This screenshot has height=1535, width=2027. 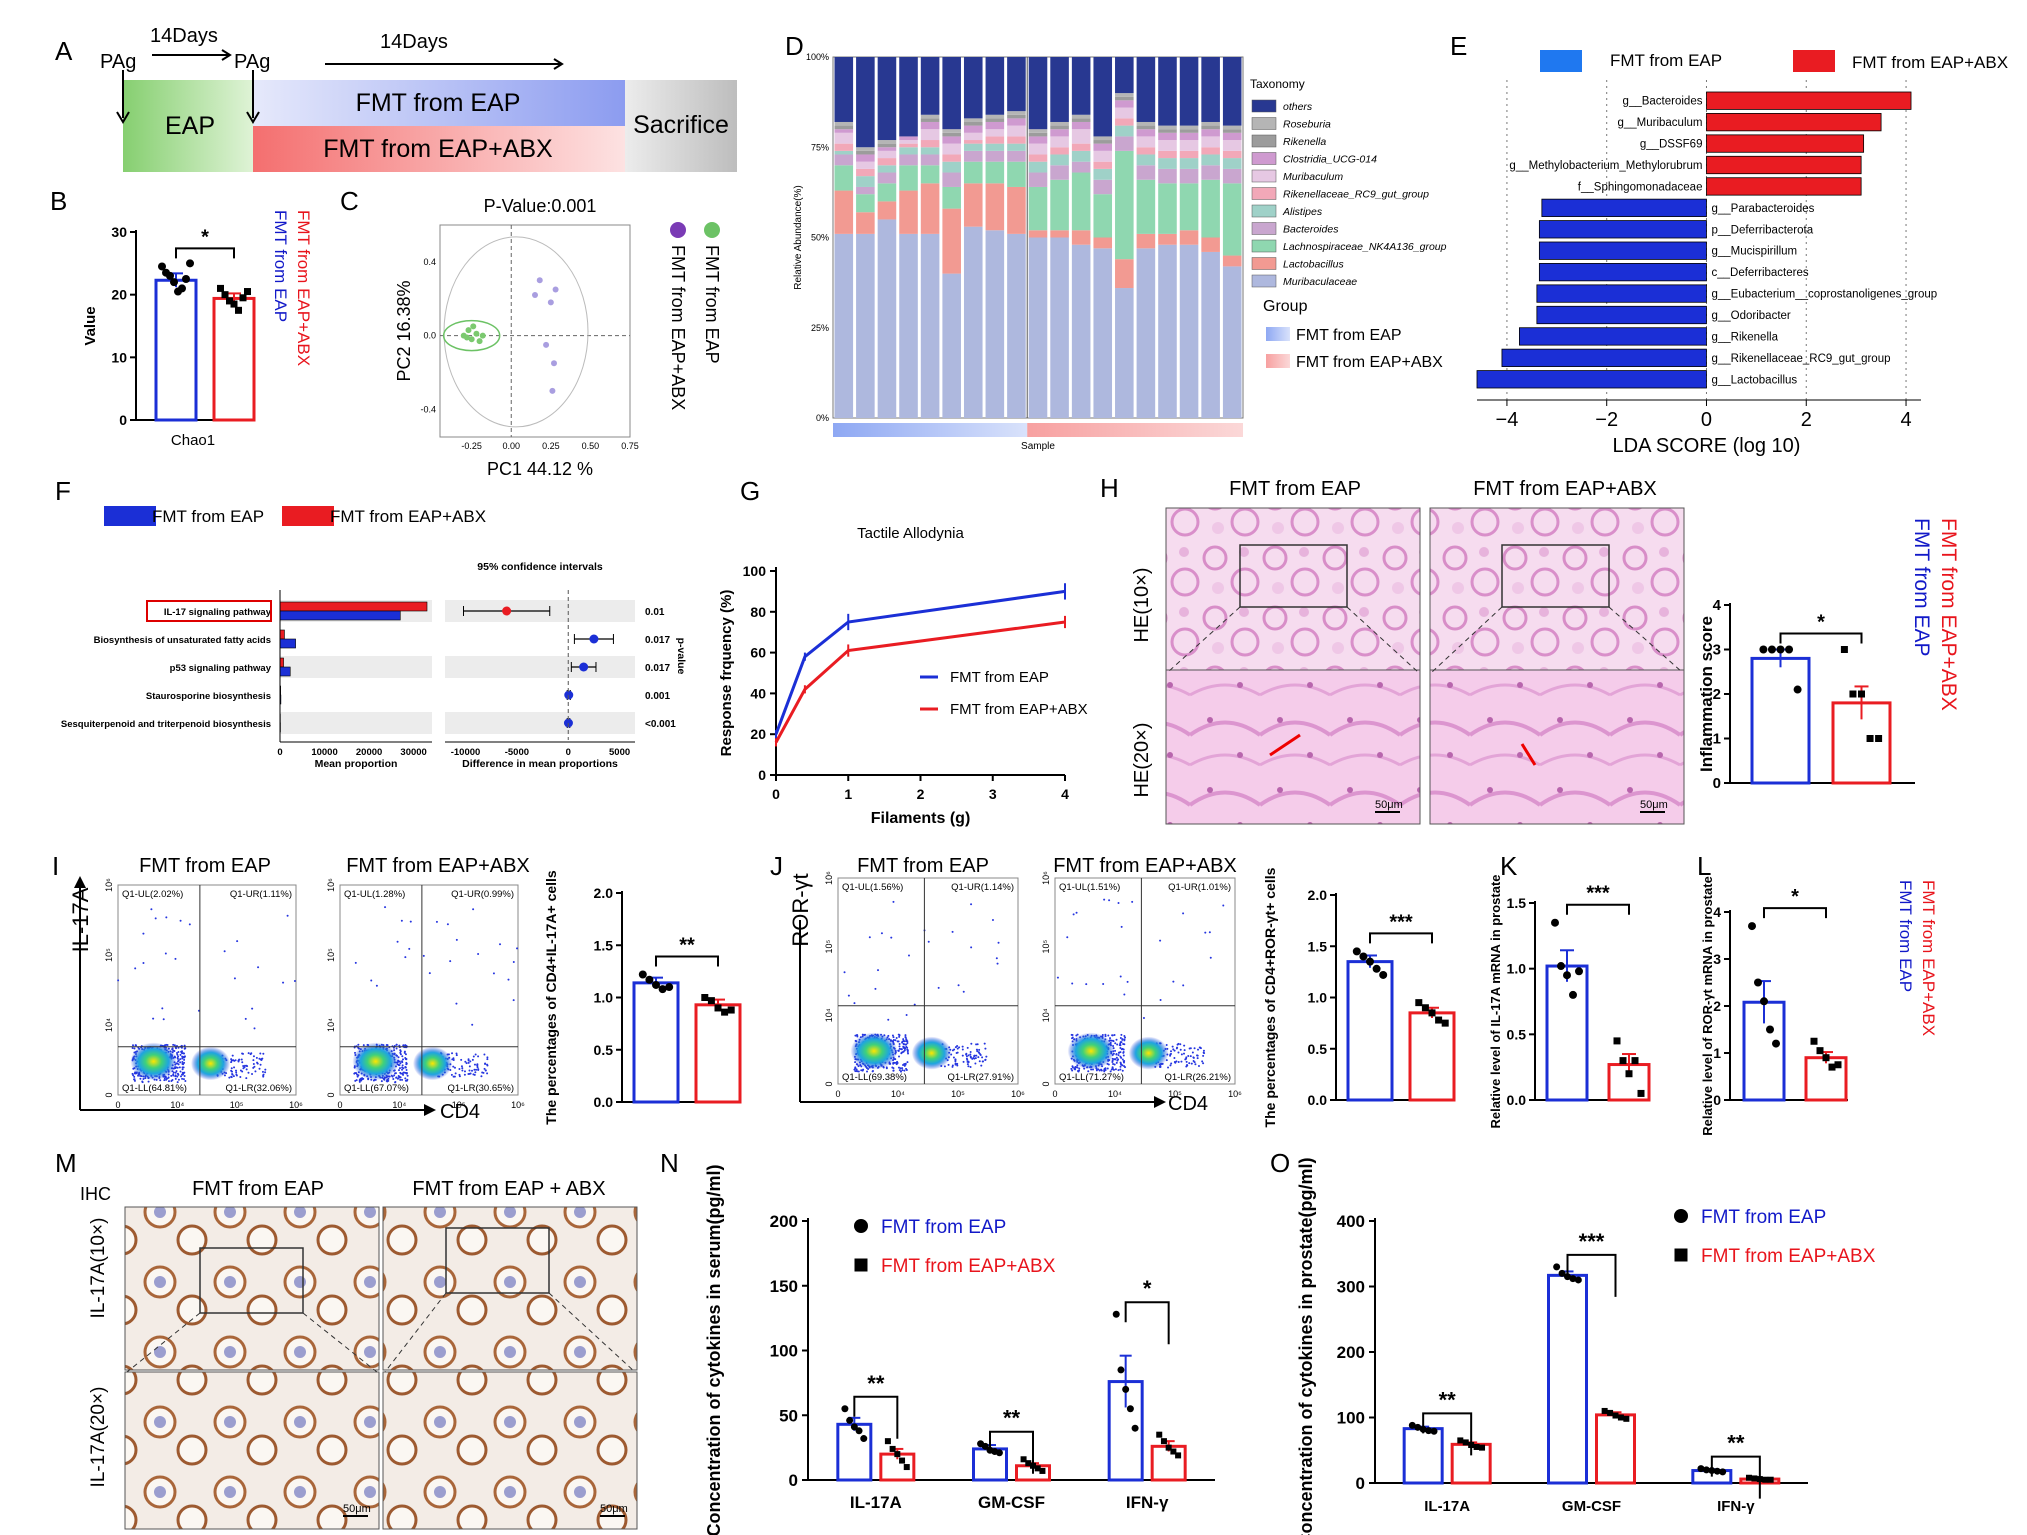 I want to click on sacrifice-block, so click(x=681, y=126).